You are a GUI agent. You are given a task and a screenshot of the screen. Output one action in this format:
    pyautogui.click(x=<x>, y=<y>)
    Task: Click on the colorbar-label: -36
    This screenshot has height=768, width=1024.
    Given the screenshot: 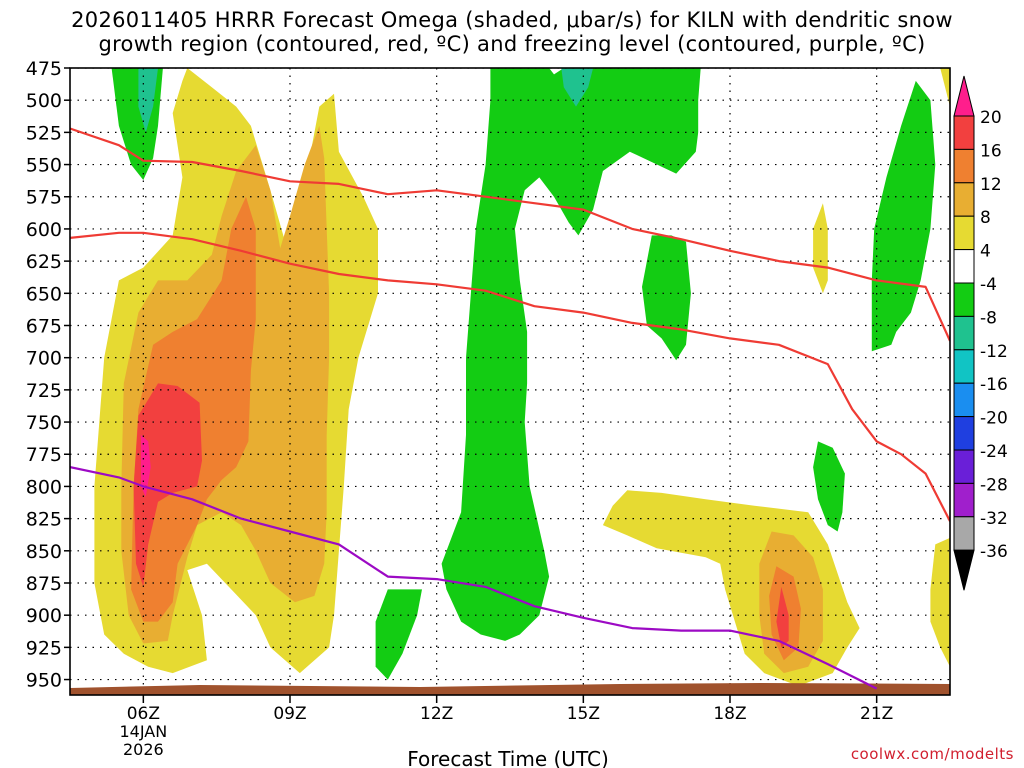 What is the action you would take?
    pyautogui.click(x=994, y=552)
    